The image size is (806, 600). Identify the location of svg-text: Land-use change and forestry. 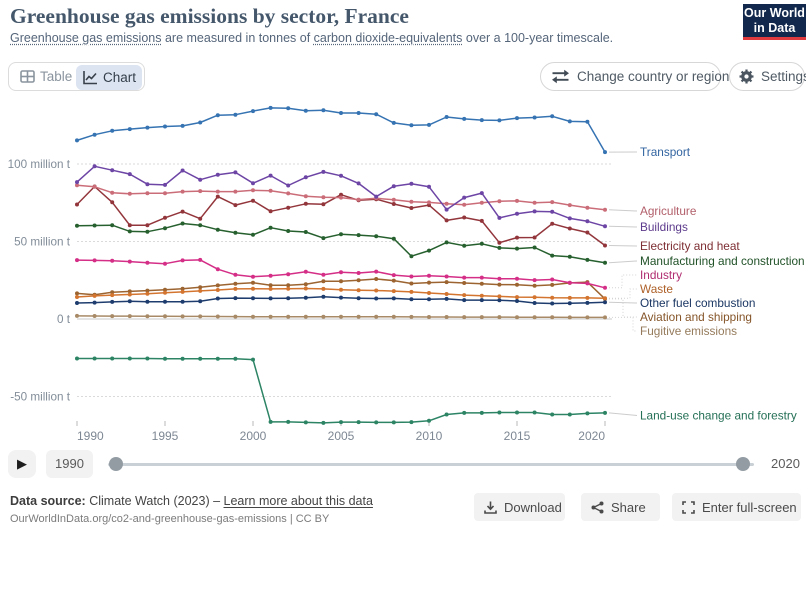
(718, 416).